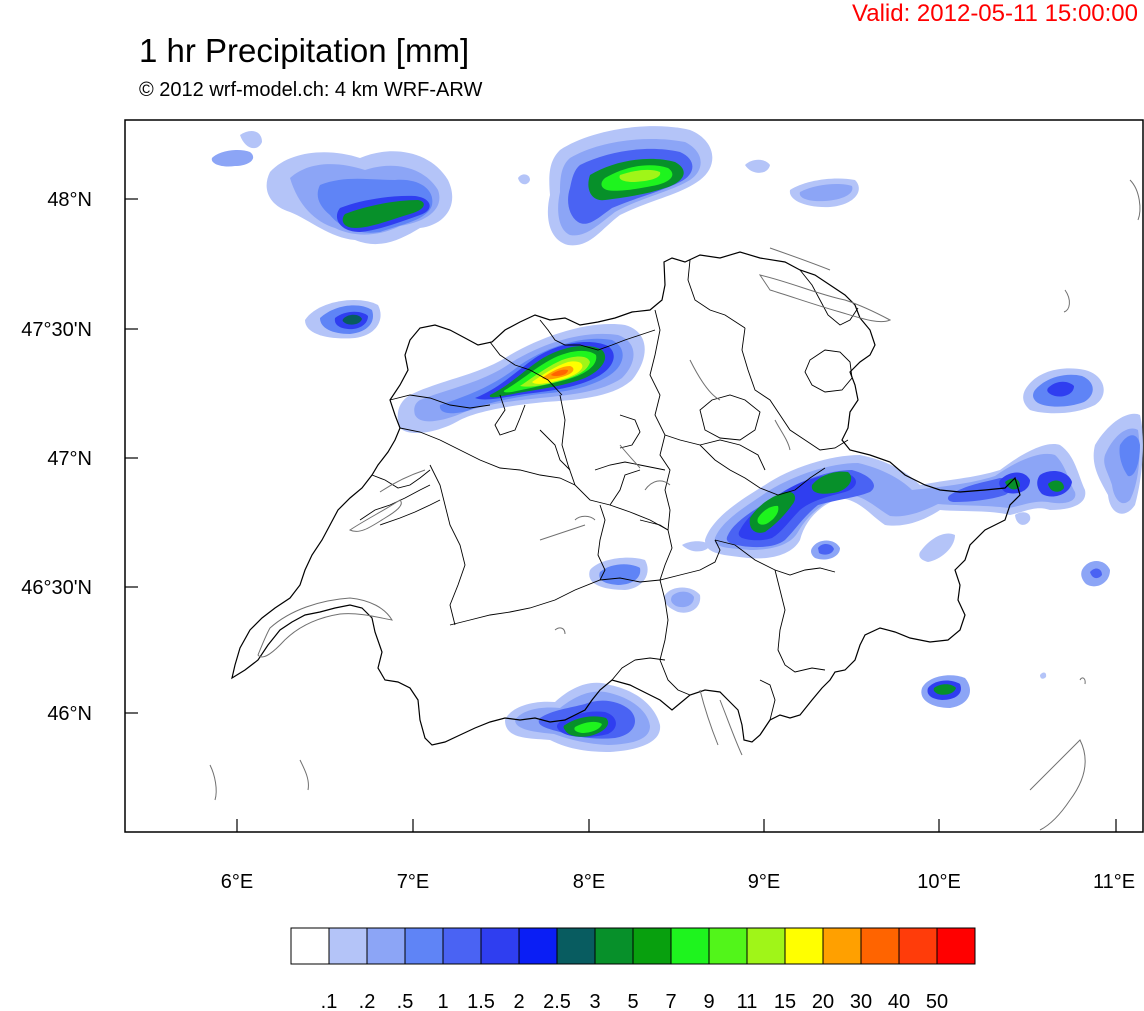  I want to click on precip-cell-n, so click(688, 186).